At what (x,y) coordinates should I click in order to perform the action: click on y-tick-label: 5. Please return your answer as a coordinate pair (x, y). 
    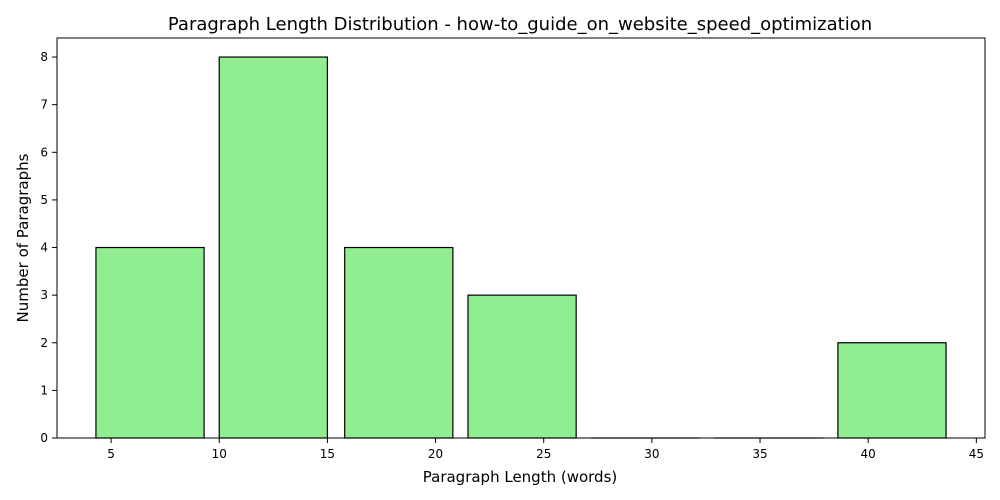
    Looking at the image, I should click on (44, 200).